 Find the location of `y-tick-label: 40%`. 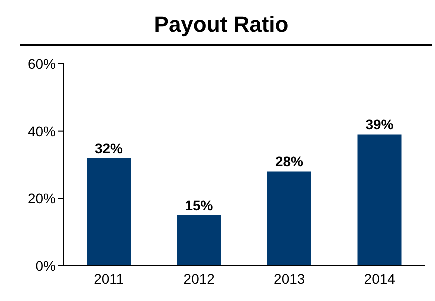

y-tick-label: 40% is located at coordinates (42, 131).